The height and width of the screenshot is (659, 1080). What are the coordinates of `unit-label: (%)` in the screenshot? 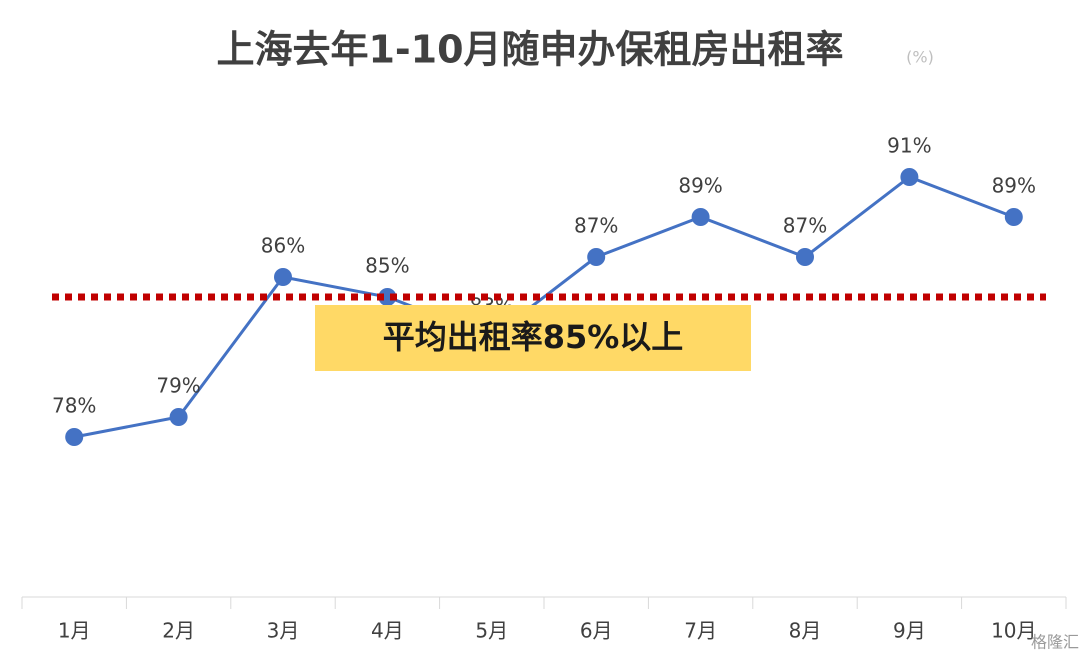 It's located at (920, 57).